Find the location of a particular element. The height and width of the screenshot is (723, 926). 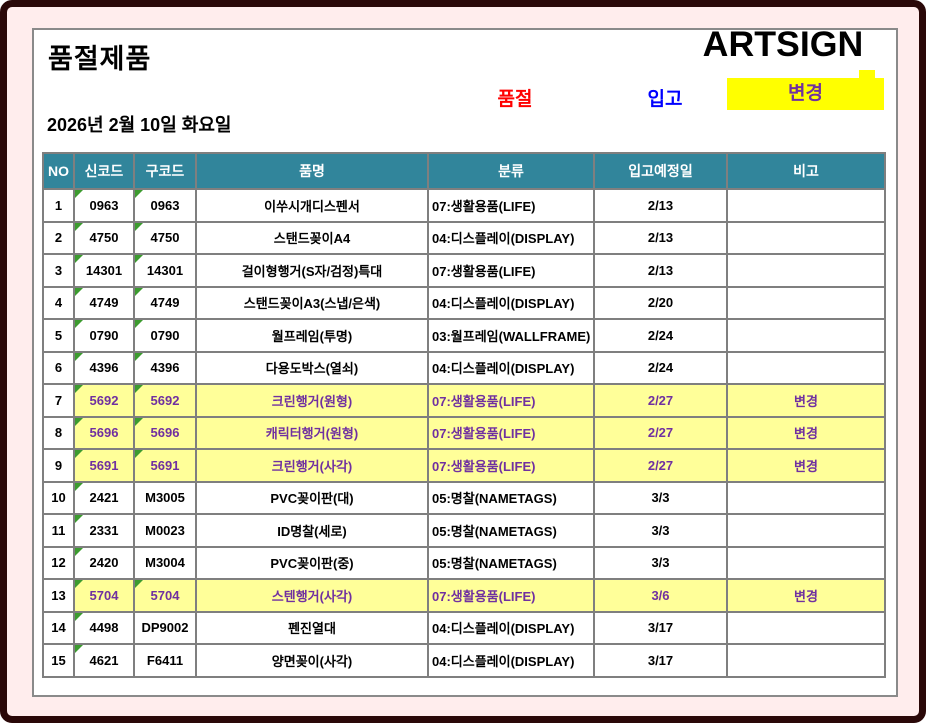

cell-name: 다용도박스(열쇠) is located at coordinates (312, 367).